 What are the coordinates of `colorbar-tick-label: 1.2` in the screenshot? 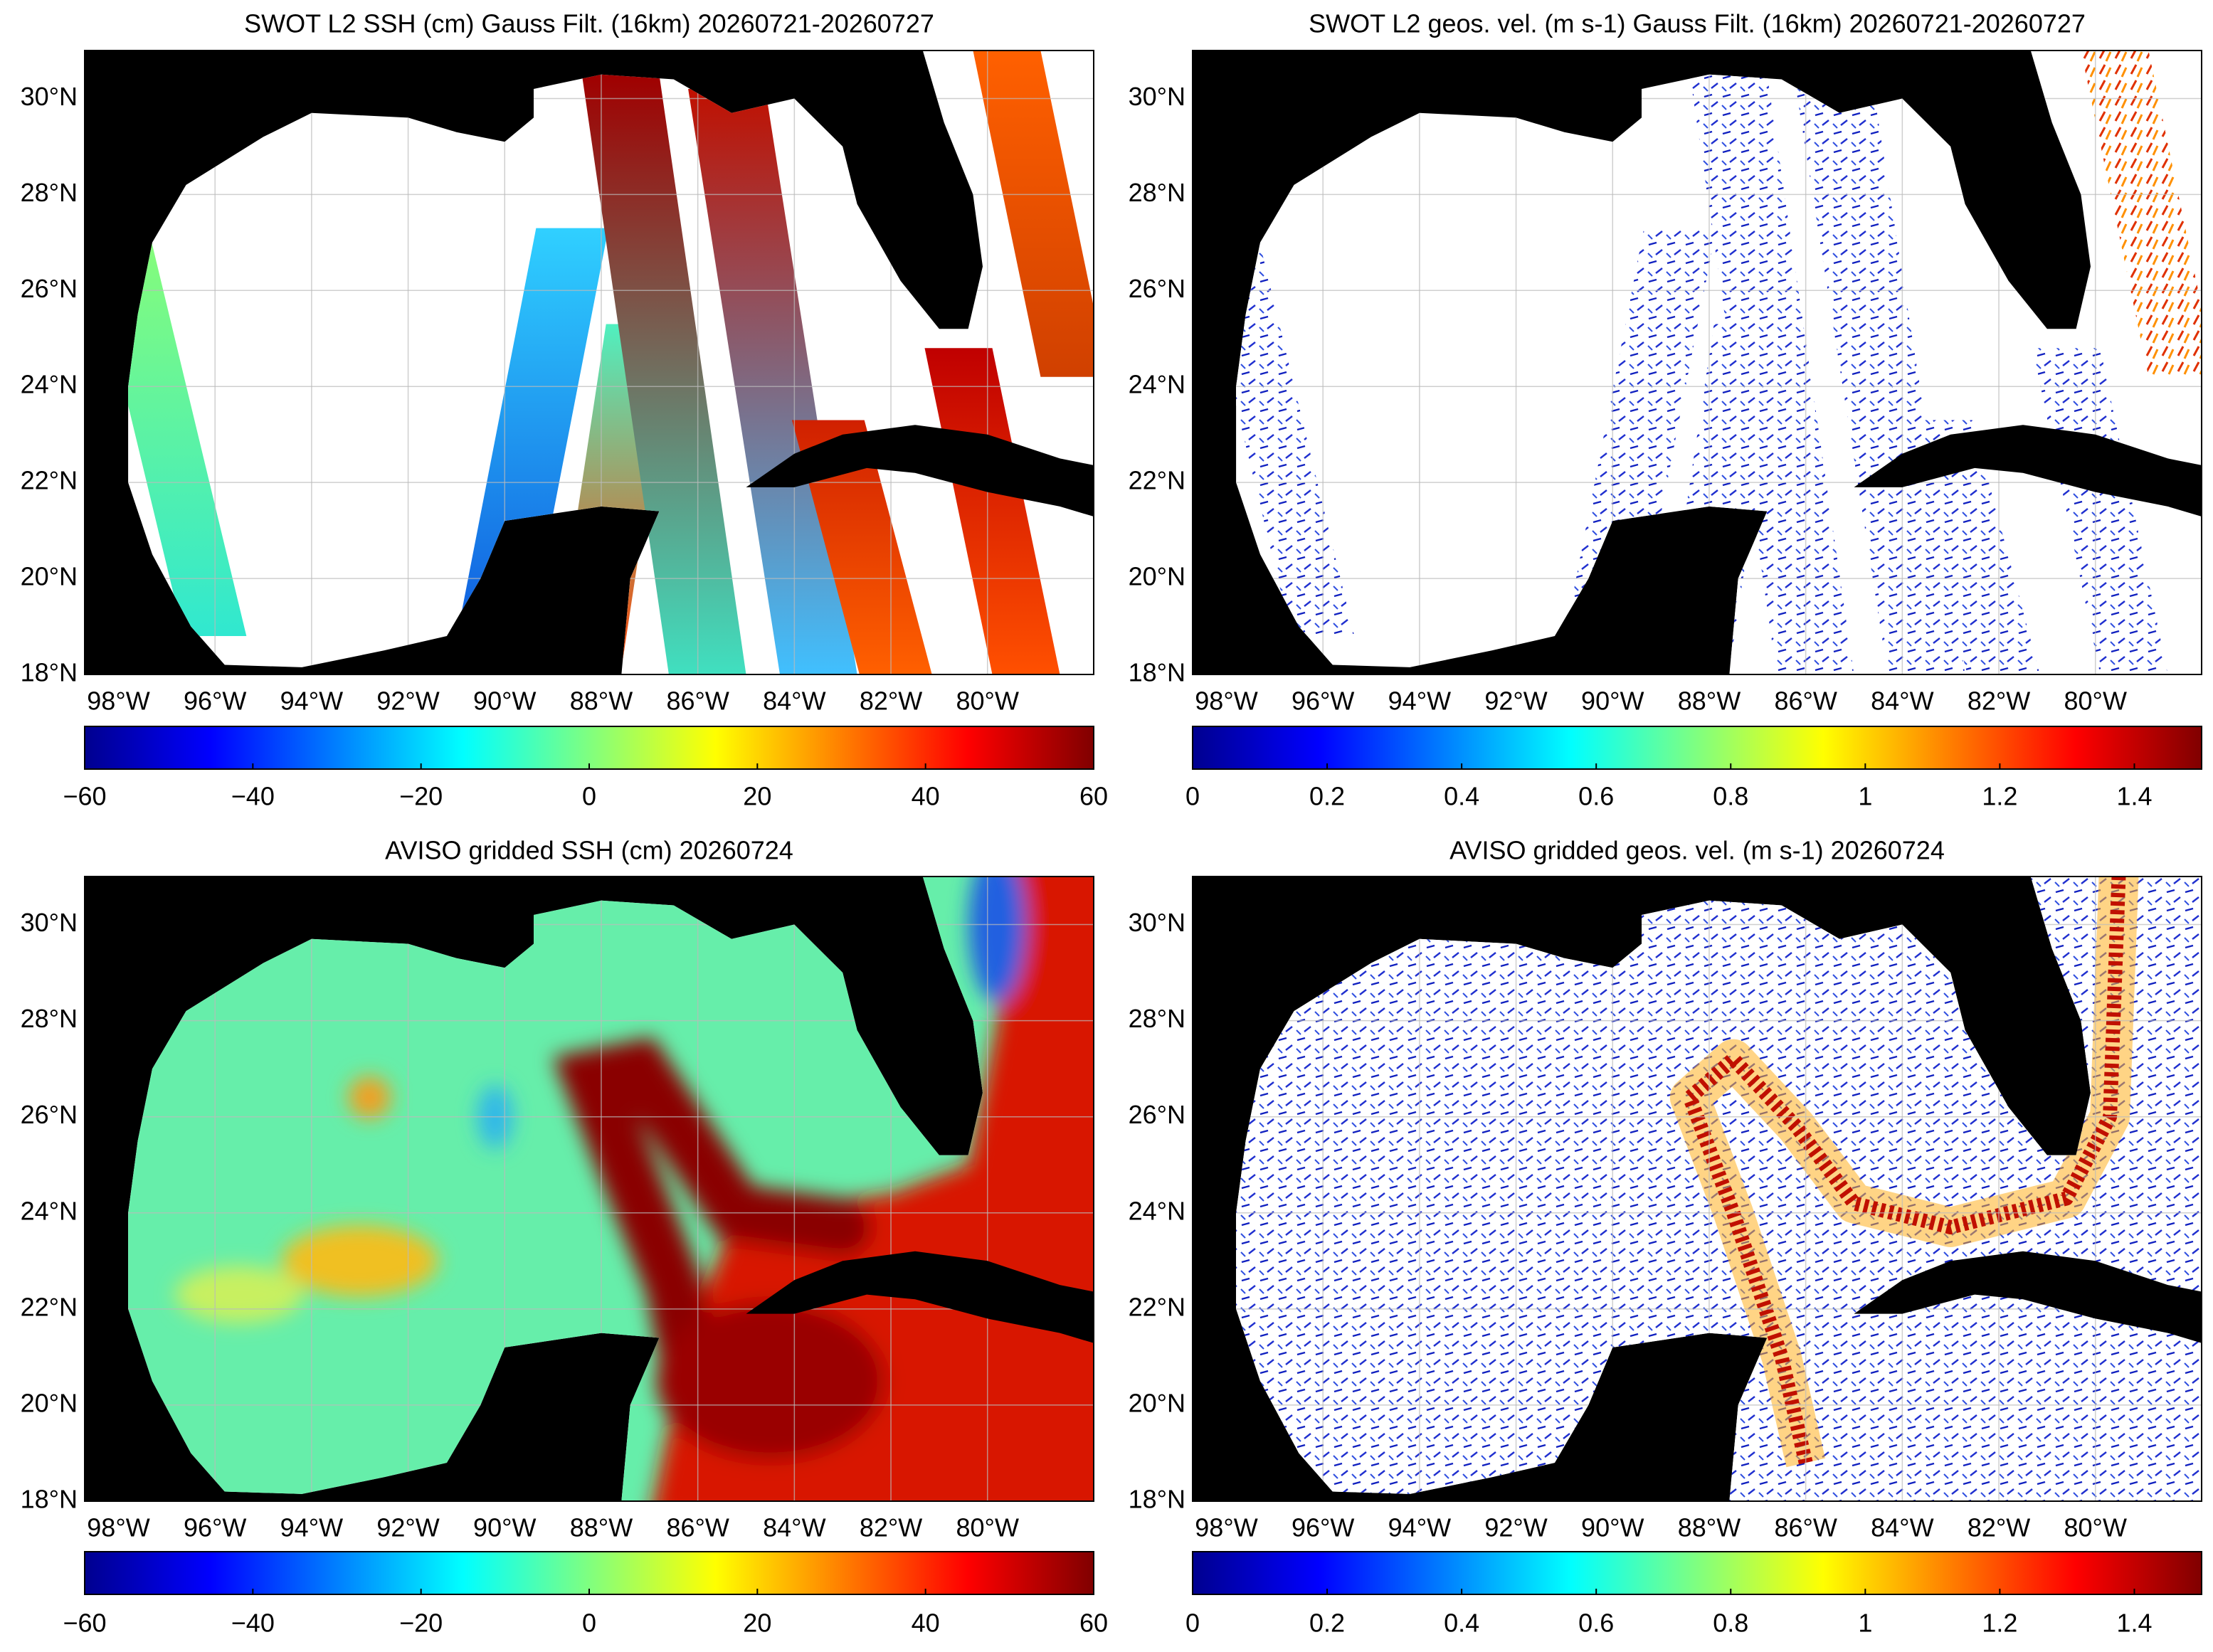 It's located at (1999, 1623).